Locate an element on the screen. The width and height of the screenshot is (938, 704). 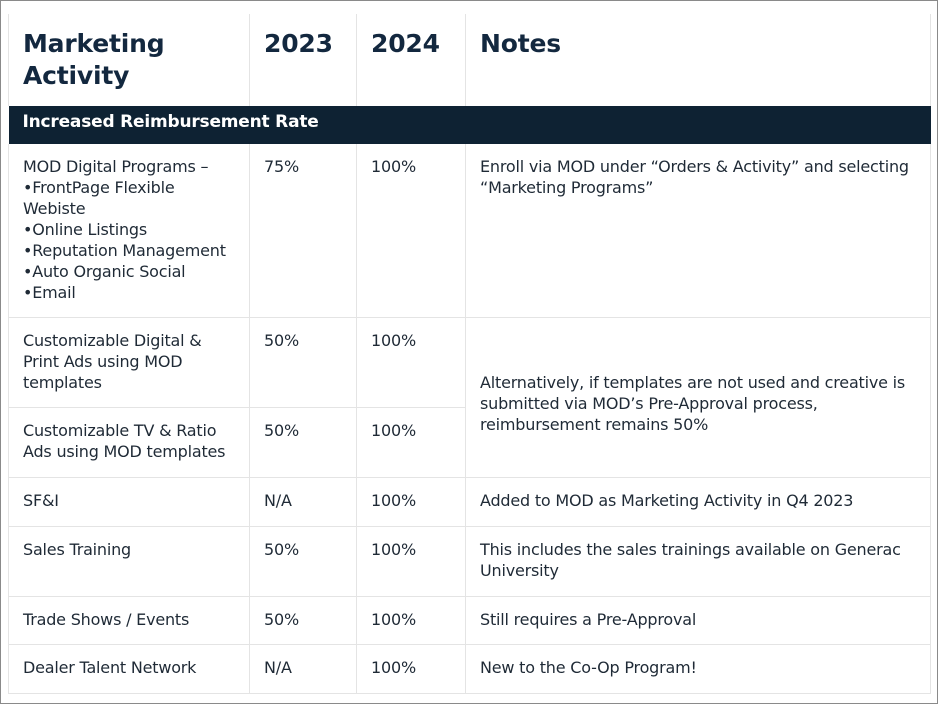
header-cell: Marketing Activity is located at coordinates (129, 60).